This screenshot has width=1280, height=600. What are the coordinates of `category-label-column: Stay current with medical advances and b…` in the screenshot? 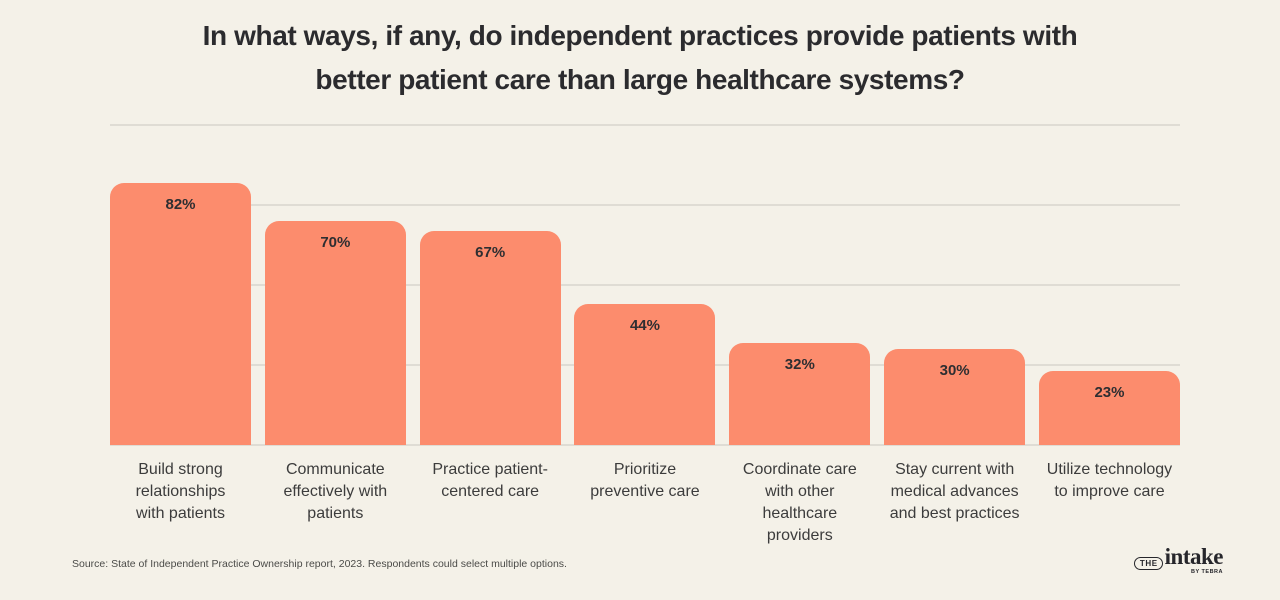 It's located at (954, 503).